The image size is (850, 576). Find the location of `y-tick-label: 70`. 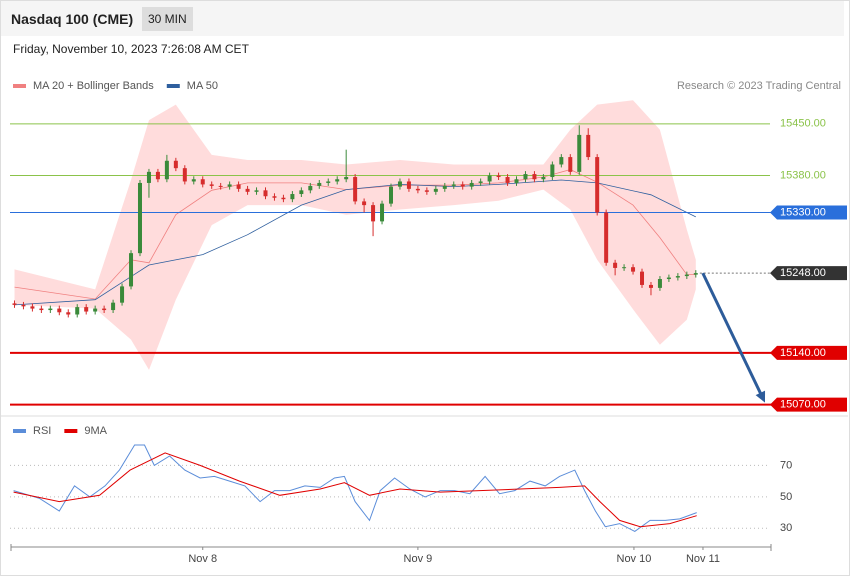

y-tick-label: 70 is located at coordinates (786, 465).